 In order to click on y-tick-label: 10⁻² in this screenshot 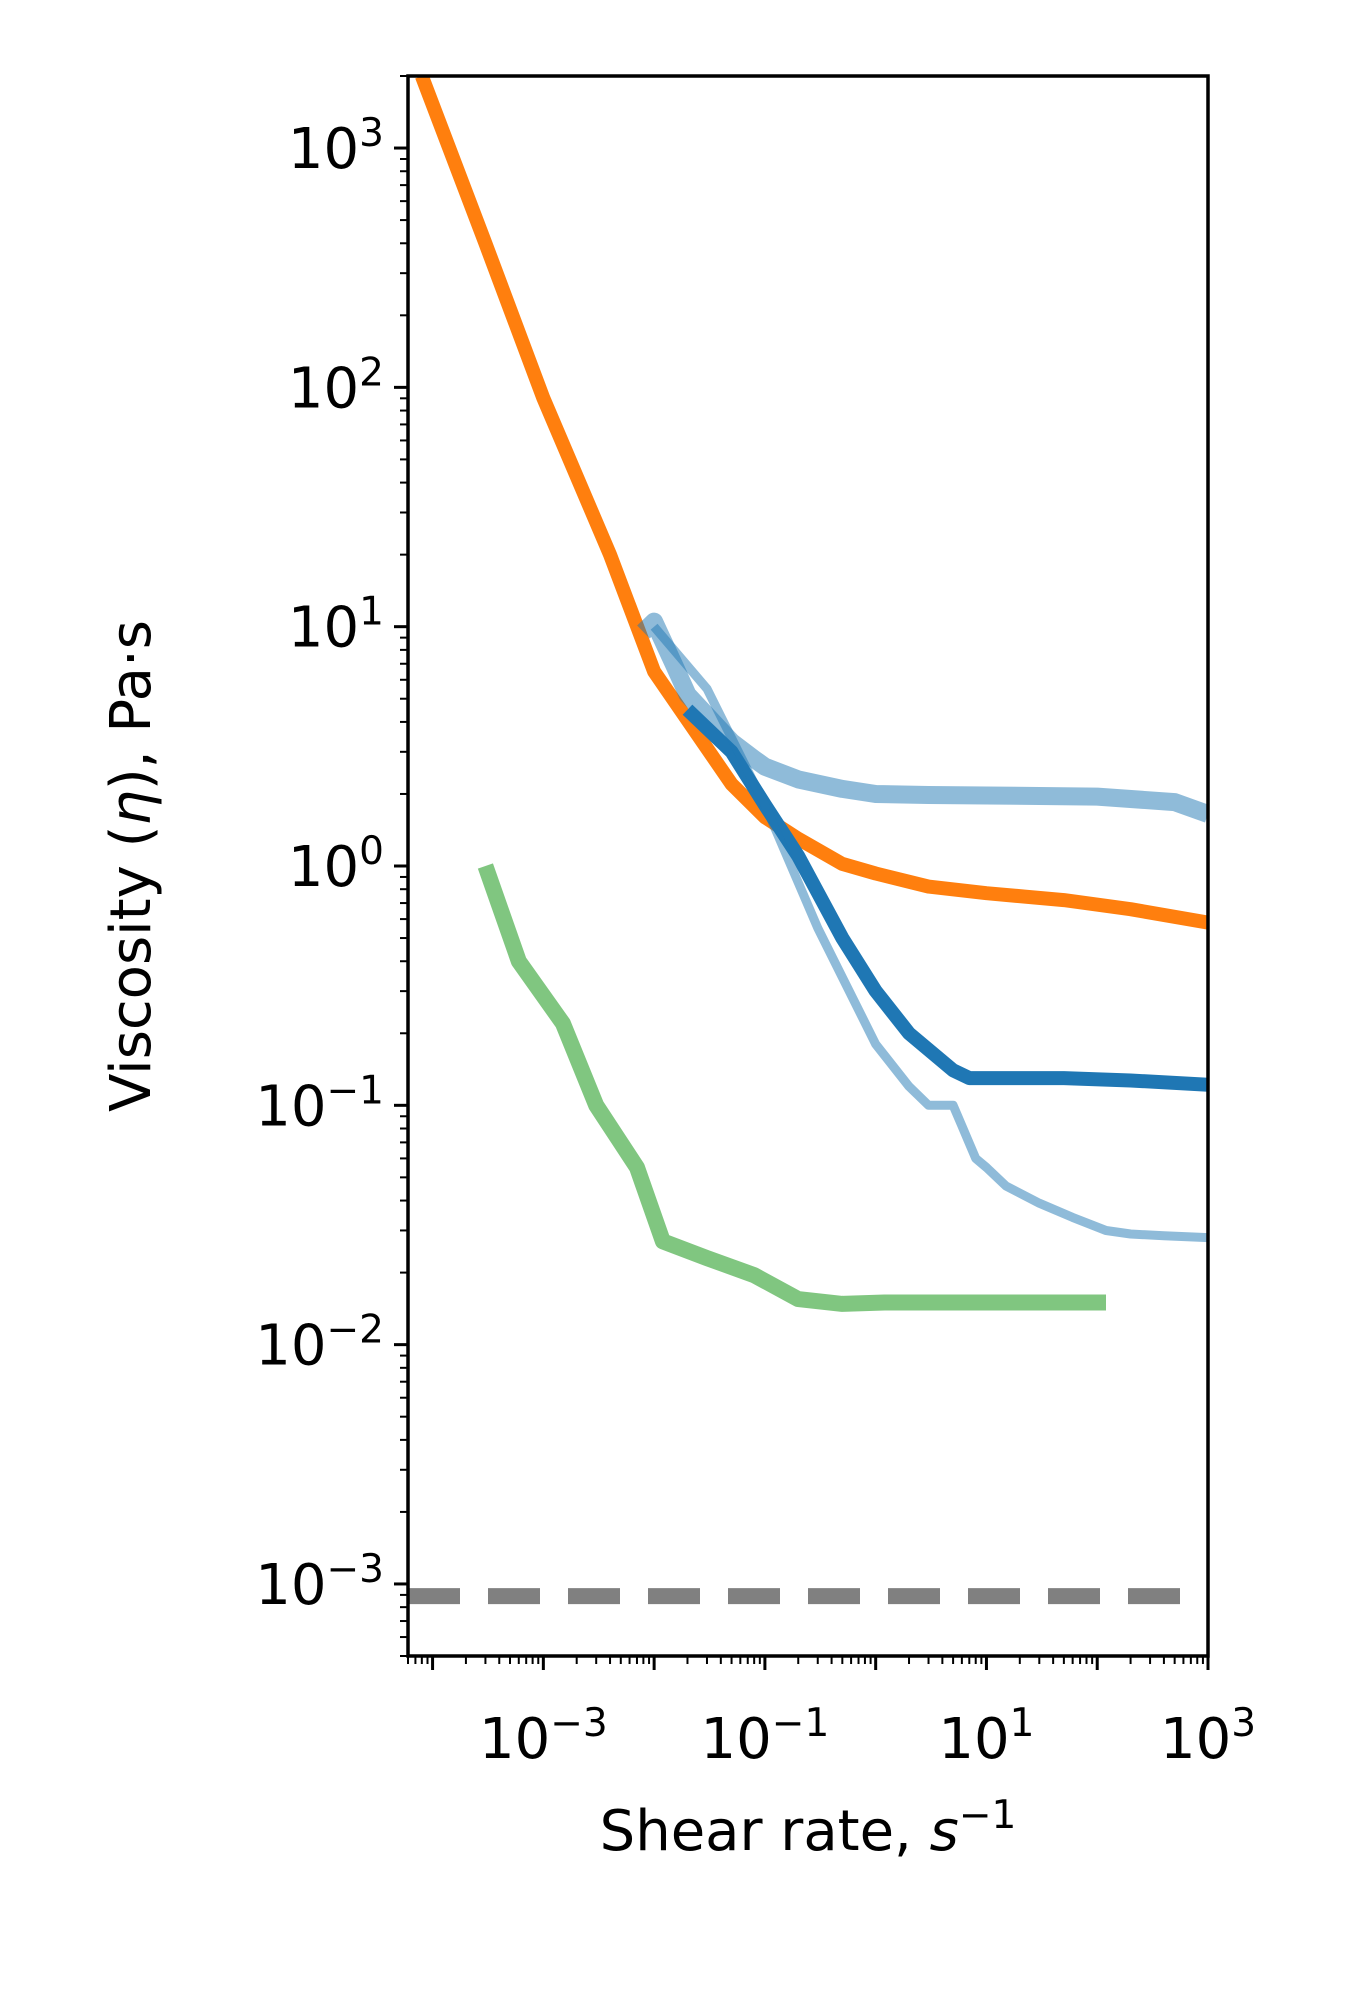, I will do `click(319, 1343)`.